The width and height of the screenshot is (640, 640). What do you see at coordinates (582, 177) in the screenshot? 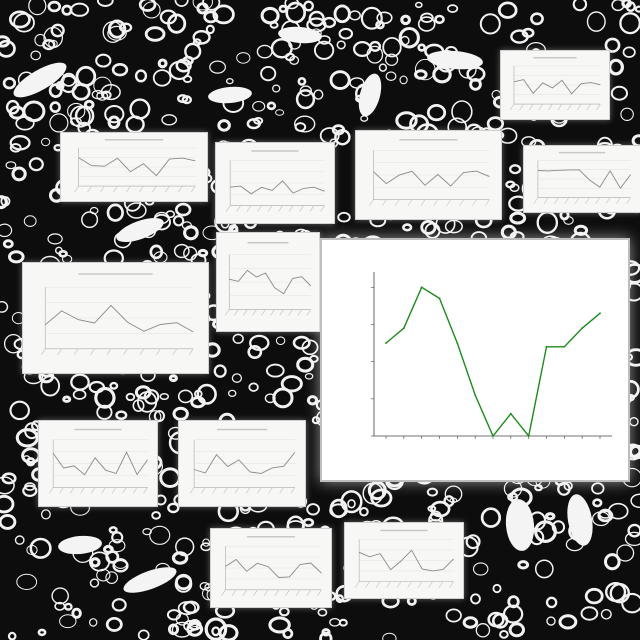
I see `thumbnail-line-chart` at bounding box center [582, 177].